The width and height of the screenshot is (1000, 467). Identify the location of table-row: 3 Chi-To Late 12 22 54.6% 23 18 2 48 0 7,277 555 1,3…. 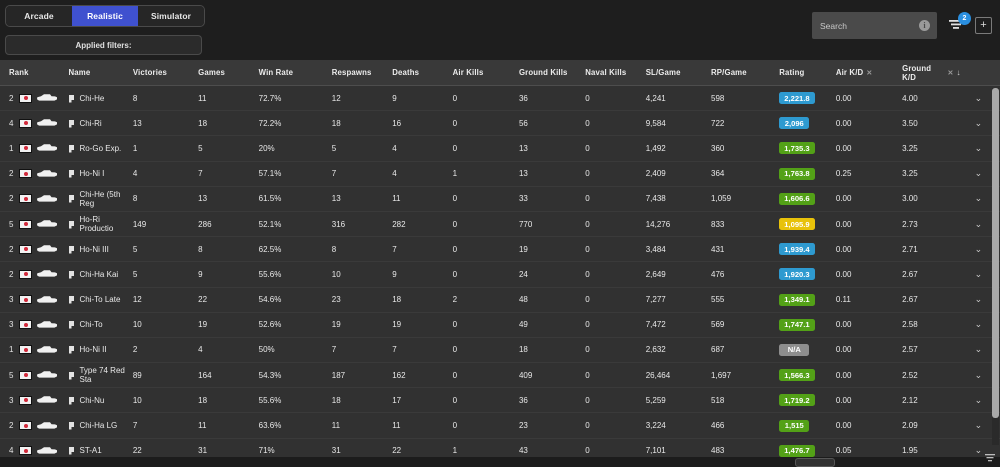
(500, 300).